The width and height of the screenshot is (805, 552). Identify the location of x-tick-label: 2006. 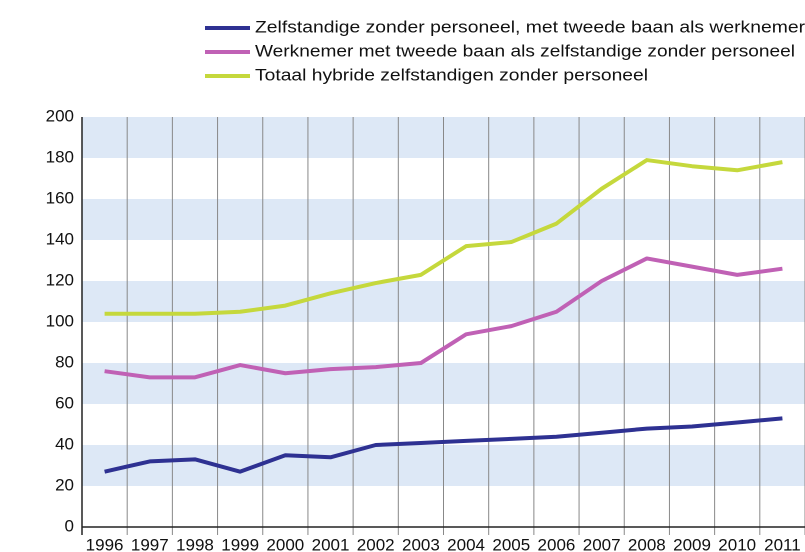
(557, 543).